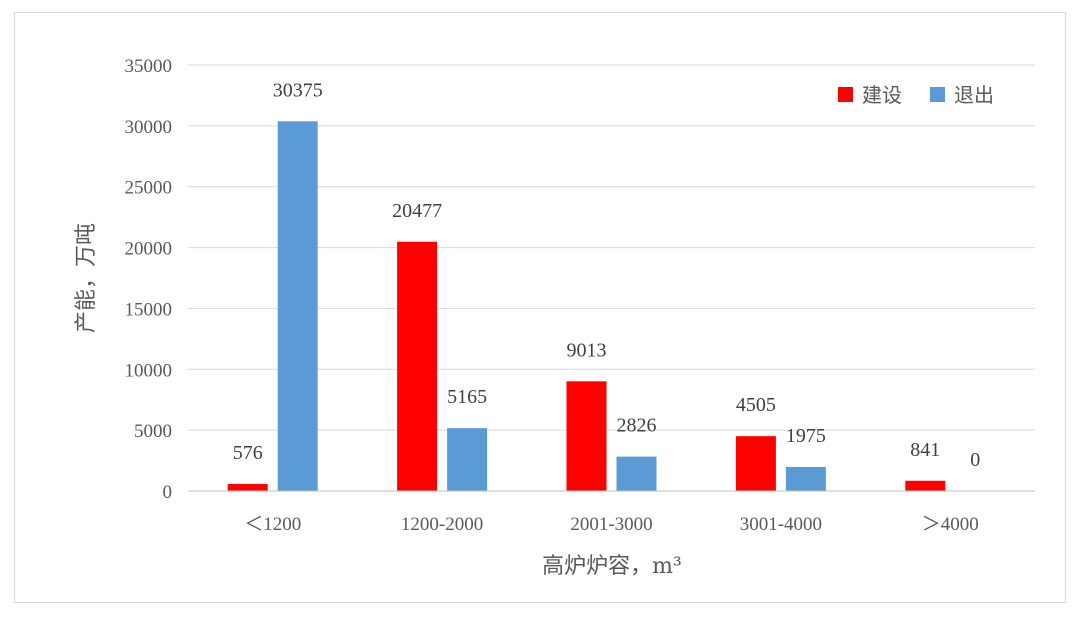 This screenshot has width=1080, height=617. I want to click on legend-swatch-tuichu, so click(937, 94).